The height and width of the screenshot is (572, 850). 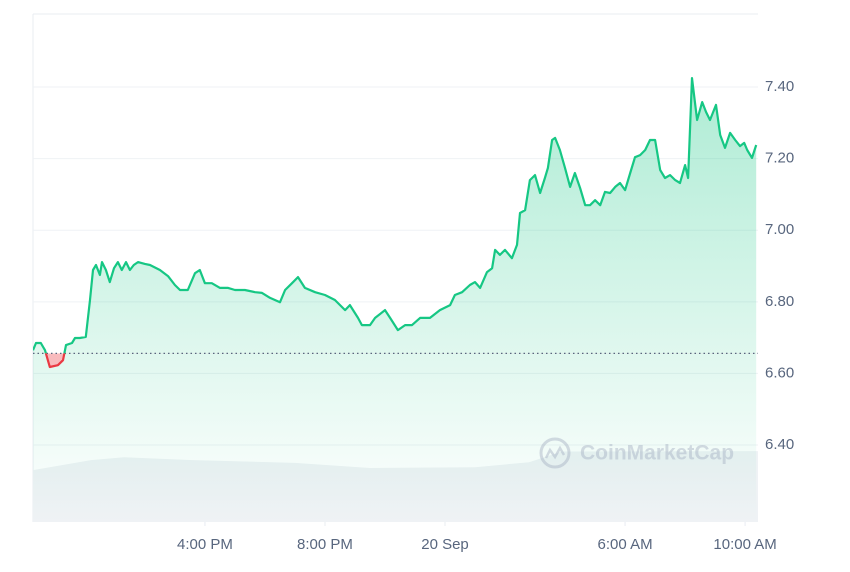 What do you see at coordinates (779, 301) in the screenshot?
I see `y-tick-label: 6.80` at bounding box center [779, 301].